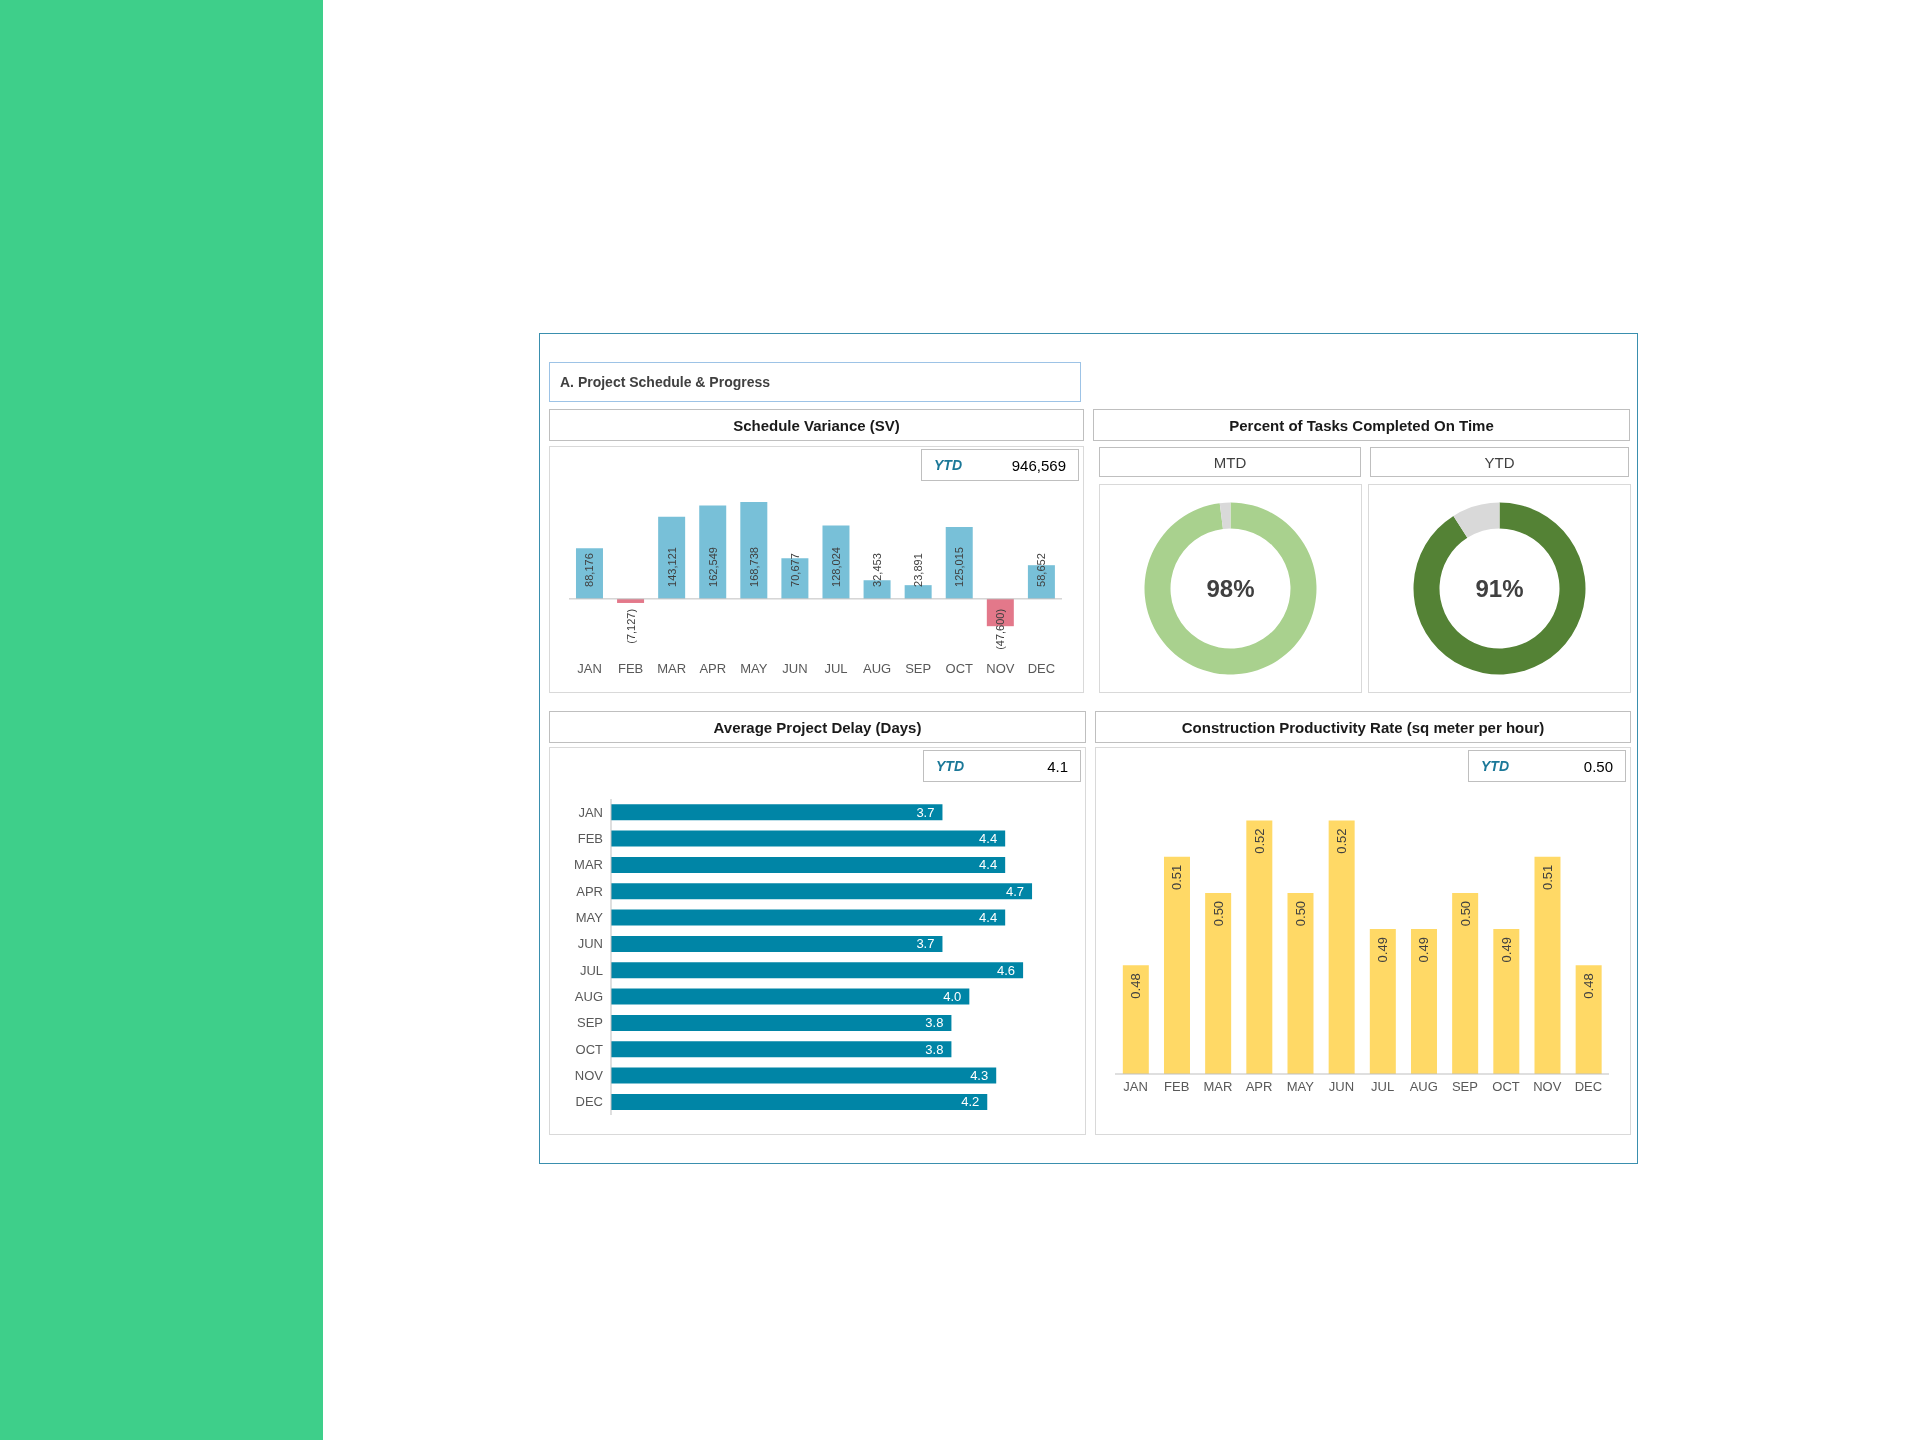 The width and height of the screenshot is (1920, 1440). What do you see at coordinates (1230, 462) in the screenshot?
I see `chart-subtitle: MTD` at bounding box center [1230, 462].